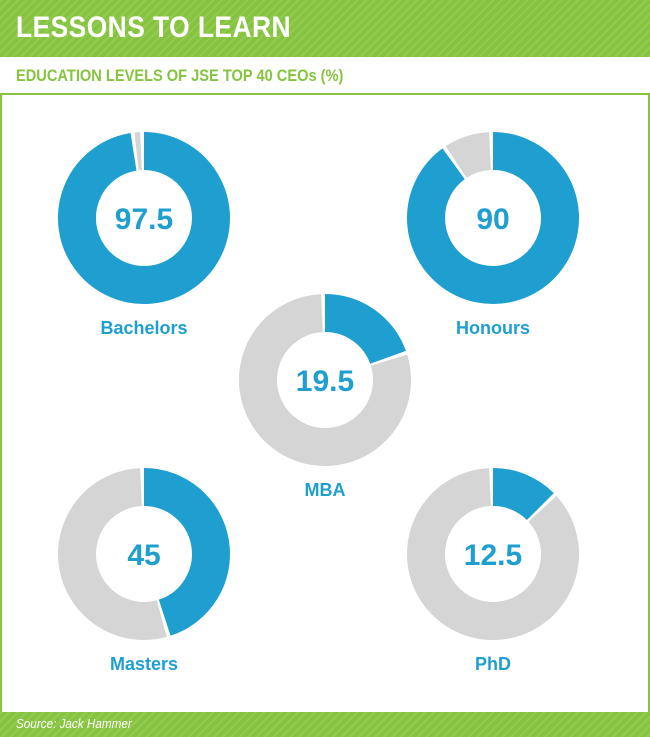 The height and width of the screenshot is (737, 650). What do you see at coordinates (144, 664) in the screenshot?
I see `donut-label-masters: Masters` at bounding box center [144, 664].